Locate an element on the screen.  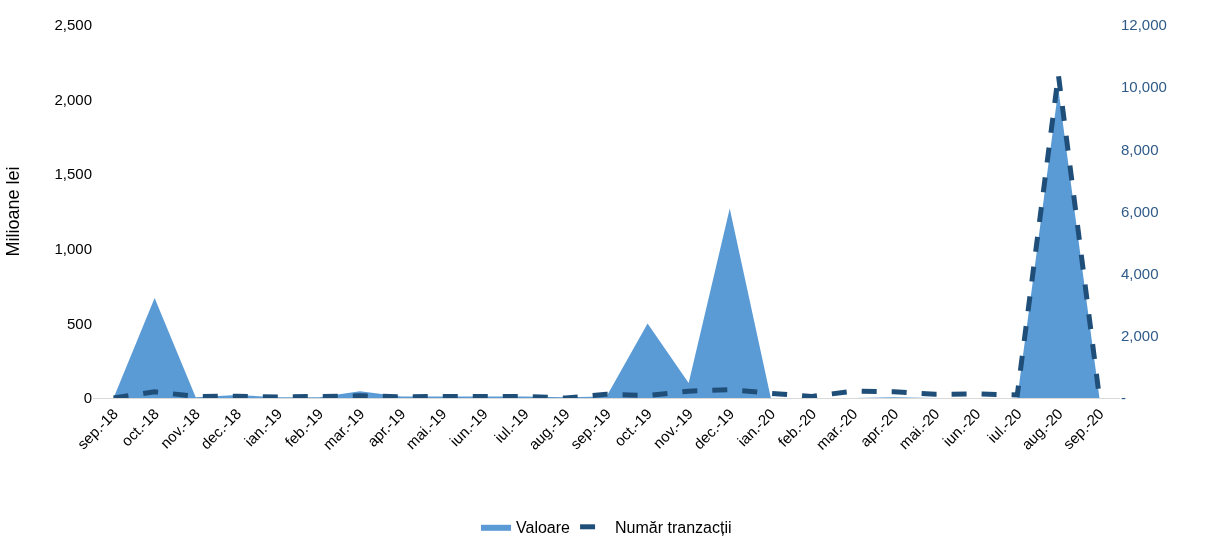
y-tick-label: 1,500 is located at coordinates (73, 174).